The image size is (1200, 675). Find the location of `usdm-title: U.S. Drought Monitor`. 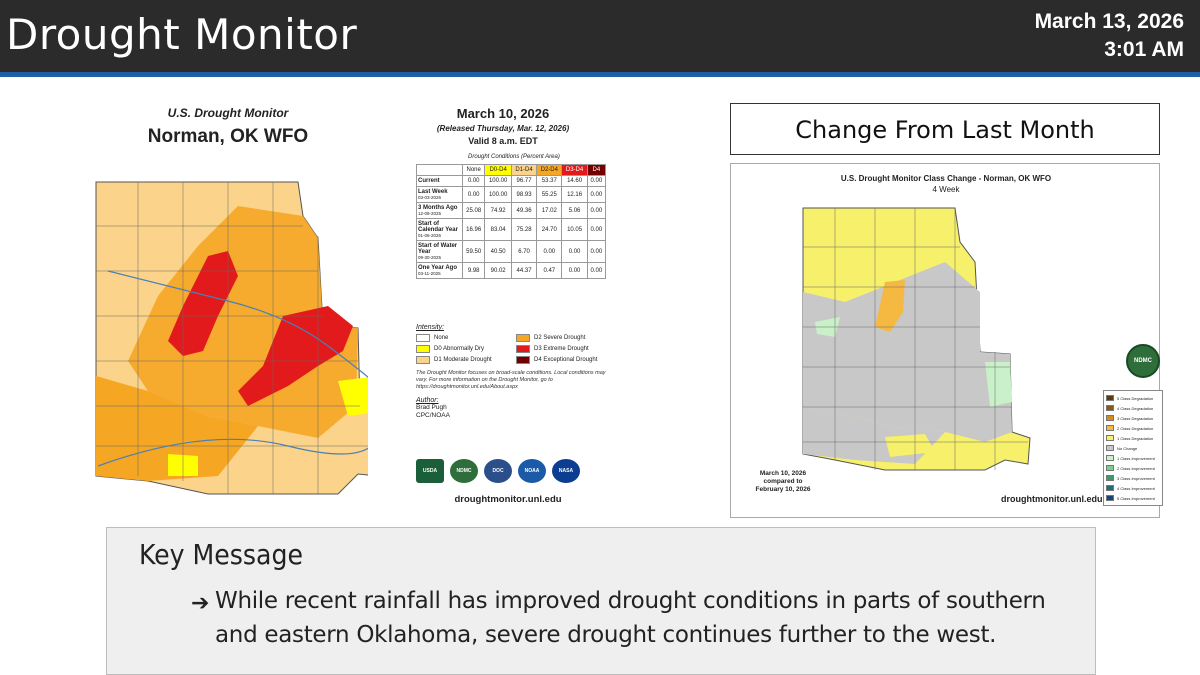

usdm-title: U.S. Drought Monitor is located at coordinates (228, 113).